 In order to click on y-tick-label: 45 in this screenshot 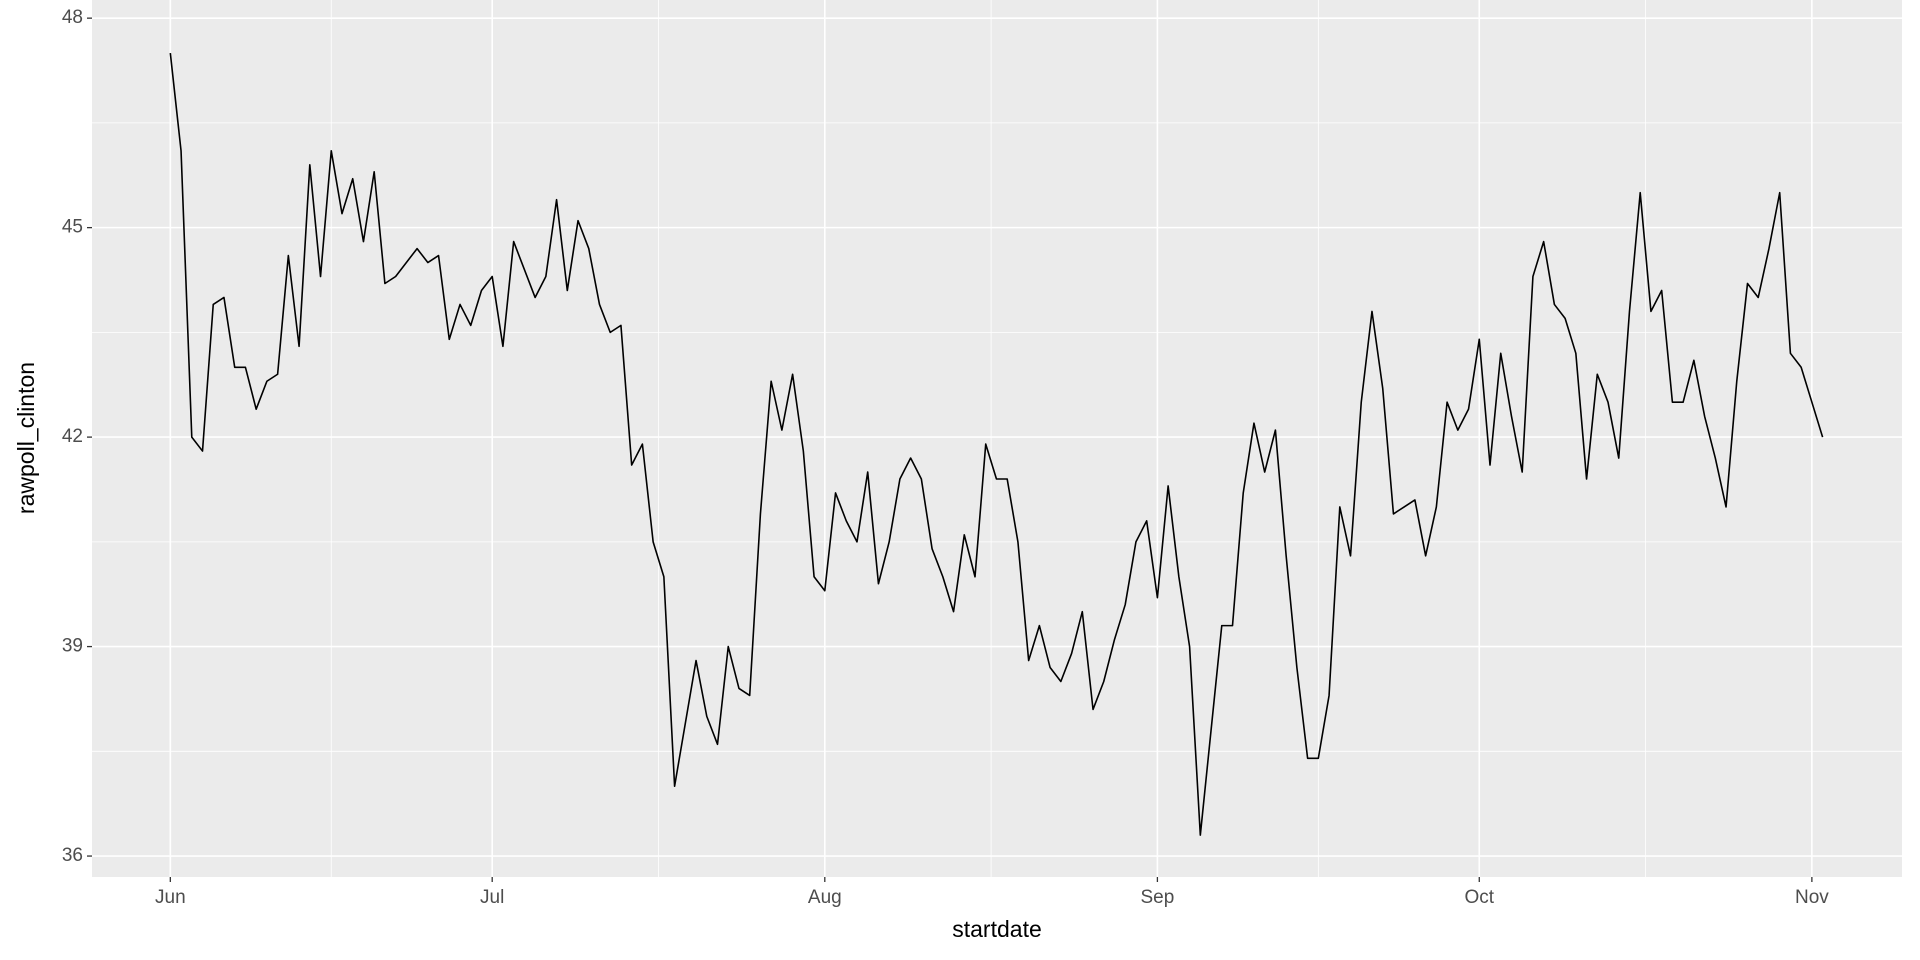, I will do `click(72, 227)`.